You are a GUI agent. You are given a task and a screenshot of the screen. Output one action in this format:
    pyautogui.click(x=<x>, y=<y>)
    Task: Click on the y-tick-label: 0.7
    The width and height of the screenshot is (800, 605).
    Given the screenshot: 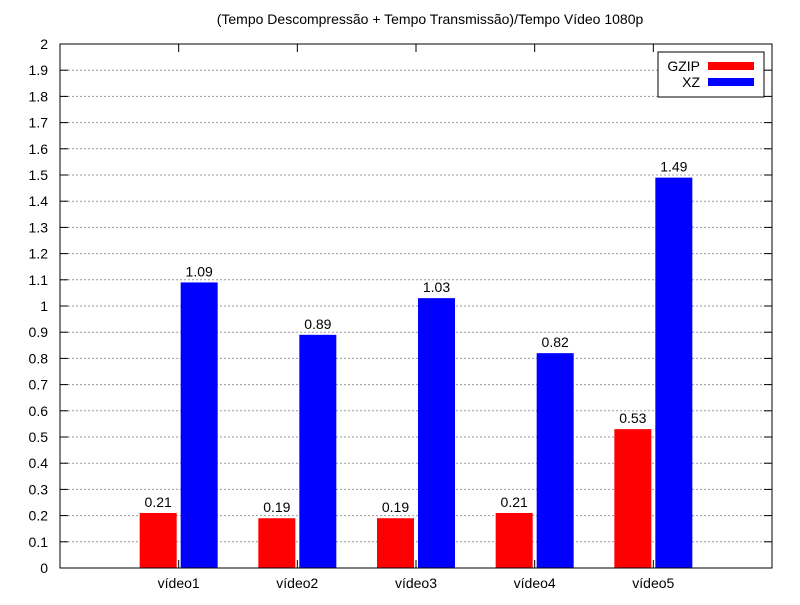 What is the action you would take?
    pyautogui.click(x=39, y=385)
    